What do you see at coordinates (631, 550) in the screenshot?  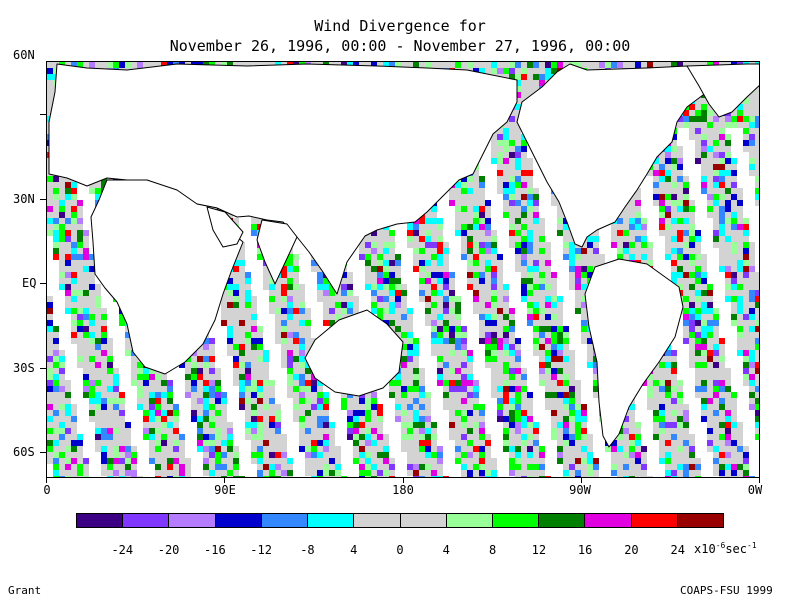 I see `color-scale-tick-label: 20` at bounding box center [631, 550].